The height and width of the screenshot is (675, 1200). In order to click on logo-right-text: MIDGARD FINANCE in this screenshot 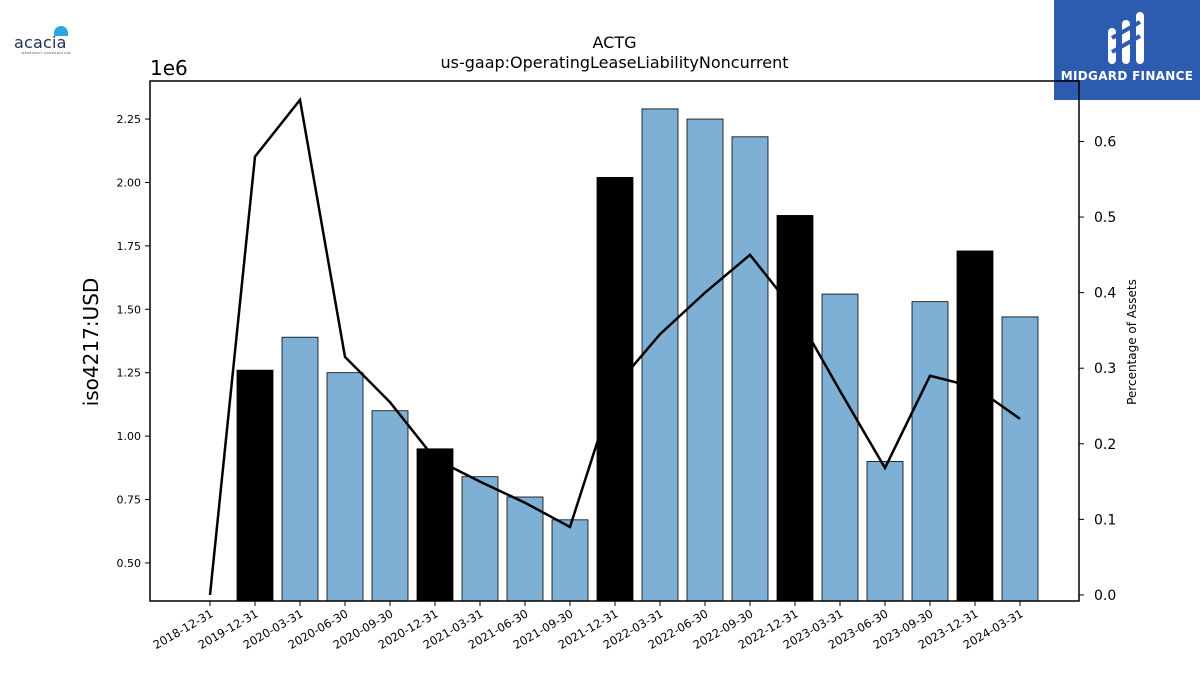, I will do `click(1127, 76)`.